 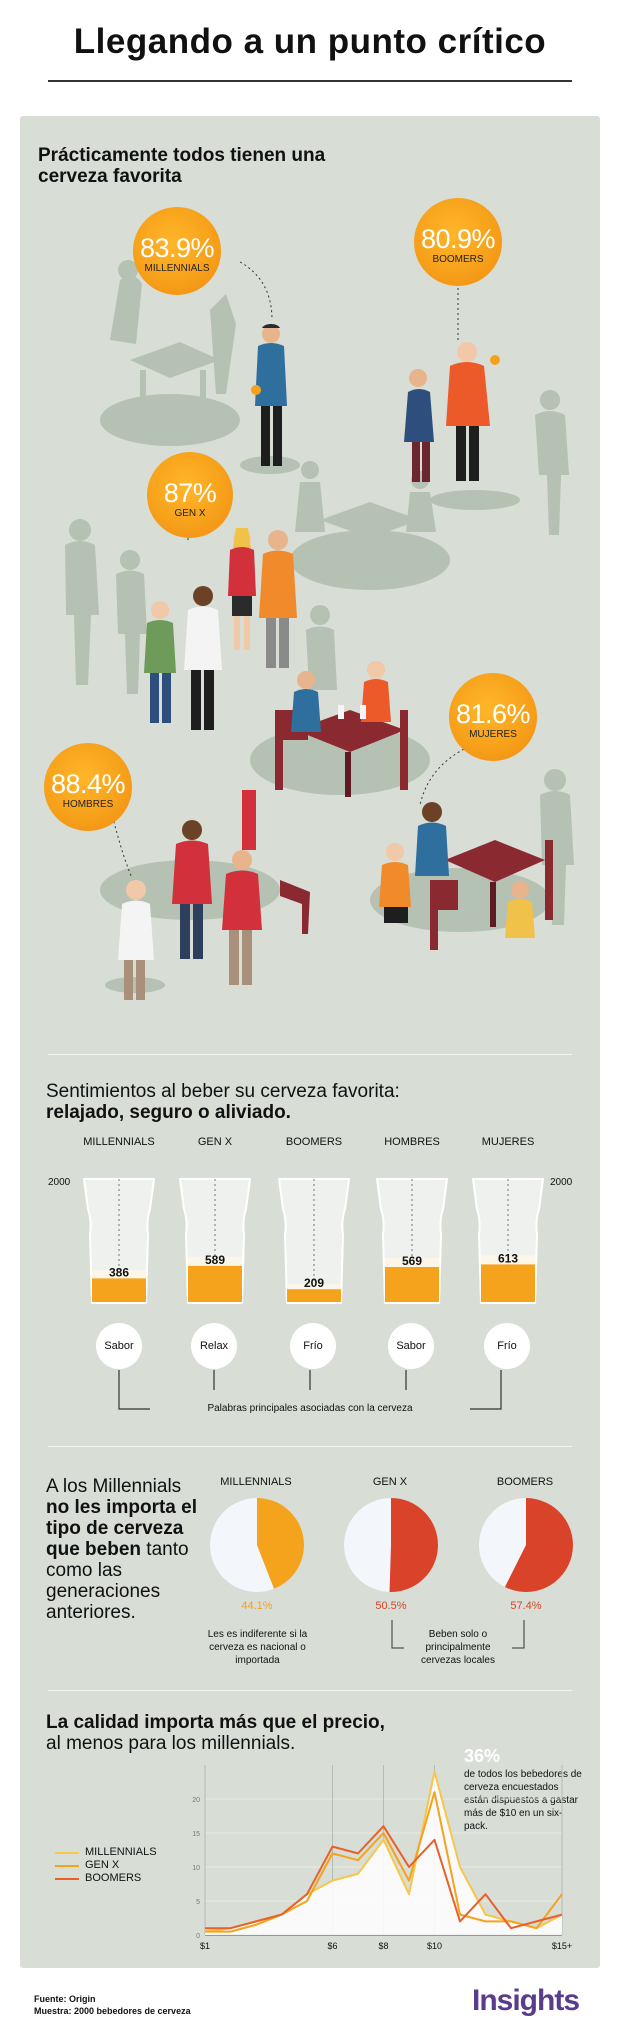 I want to click on legend-item-millennials: MILLENNIALS, so click(x=106, y=1852).